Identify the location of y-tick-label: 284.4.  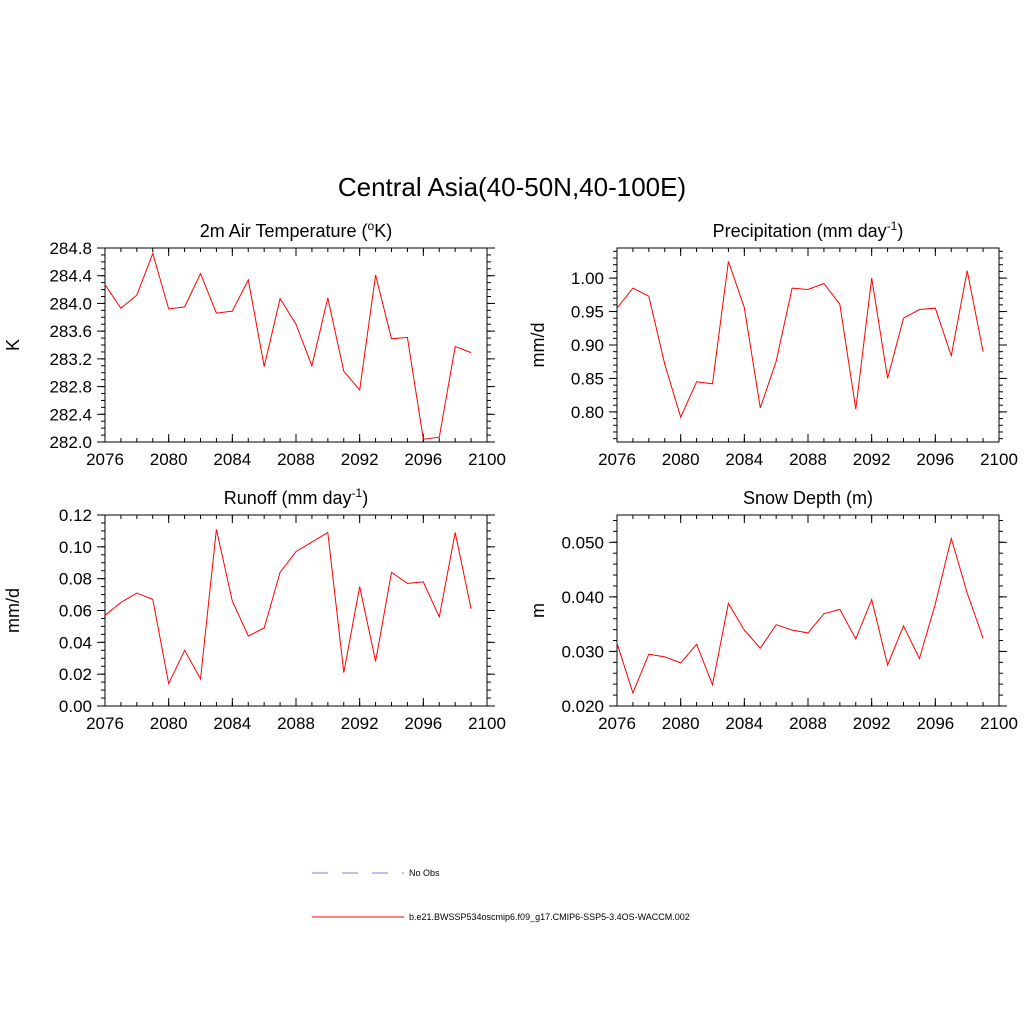
(70, 276).